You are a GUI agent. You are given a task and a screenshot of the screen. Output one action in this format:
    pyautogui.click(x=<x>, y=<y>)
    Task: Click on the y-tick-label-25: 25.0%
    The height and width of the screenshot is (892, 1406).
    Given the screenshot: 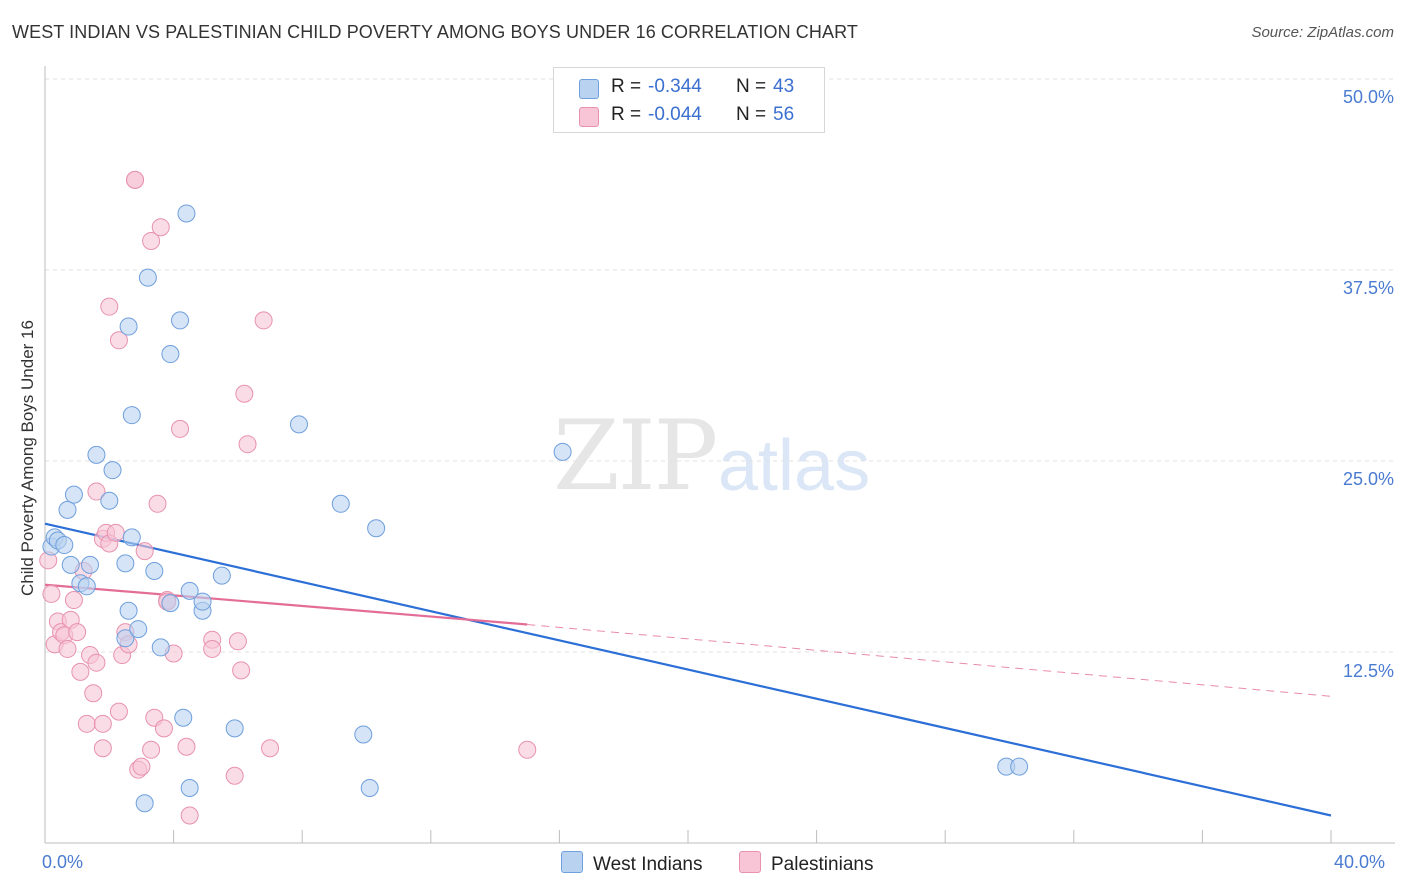 What is the action you would take?
    pyautogui.click(x=1368, y=479)
    